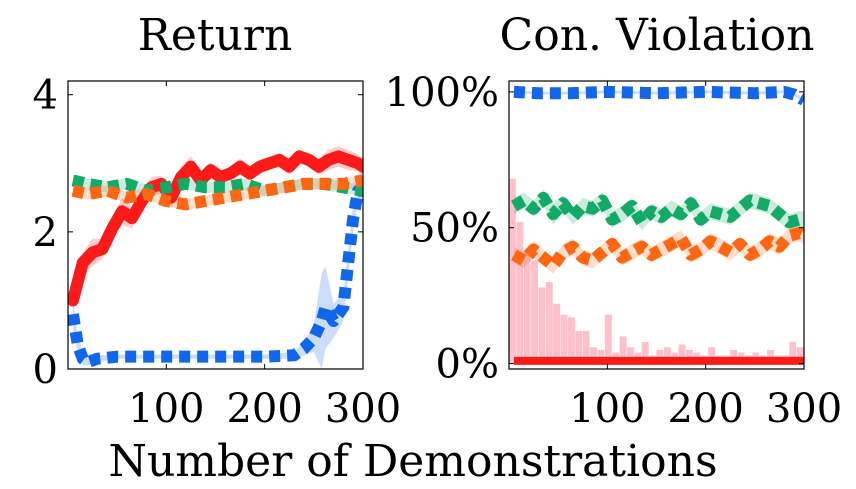 This screenshot has width=856, height=489. Describe the element at coordinates (264, 409) in the screenshot. I see `return-x-tick-label: 200` at that location.